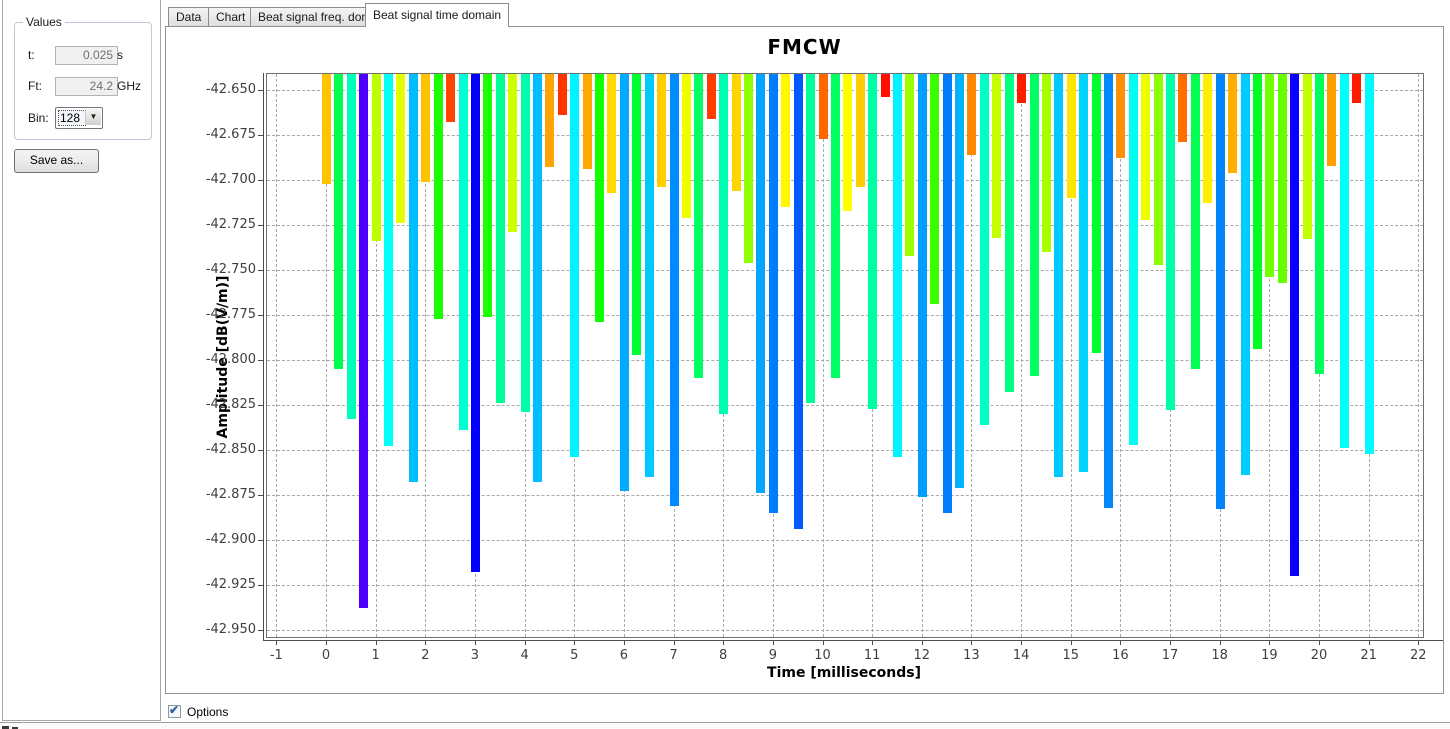 The width and height of the screenshot is (1450, 729). Describe the element at coordinates (230, 629) in the screenshot. I see `y-tick-label: -42.950` at that location.